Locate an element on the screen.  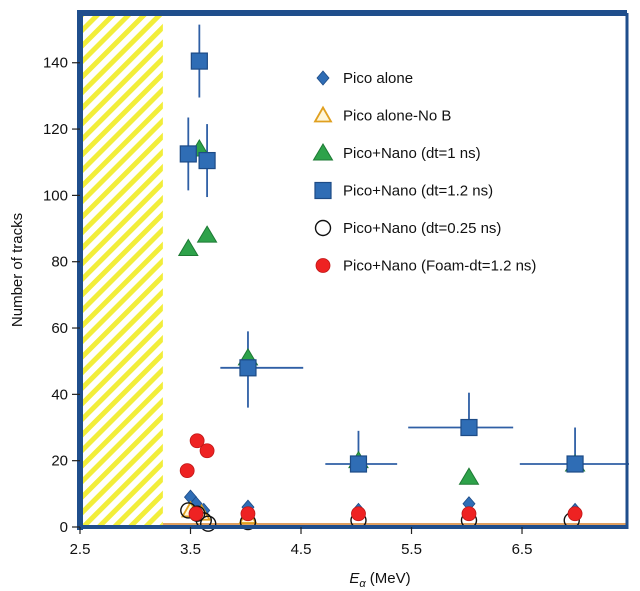
legend-label: Pico+Nano (Foam-dt=1.2 ns) is located at coordinates (439, 266).